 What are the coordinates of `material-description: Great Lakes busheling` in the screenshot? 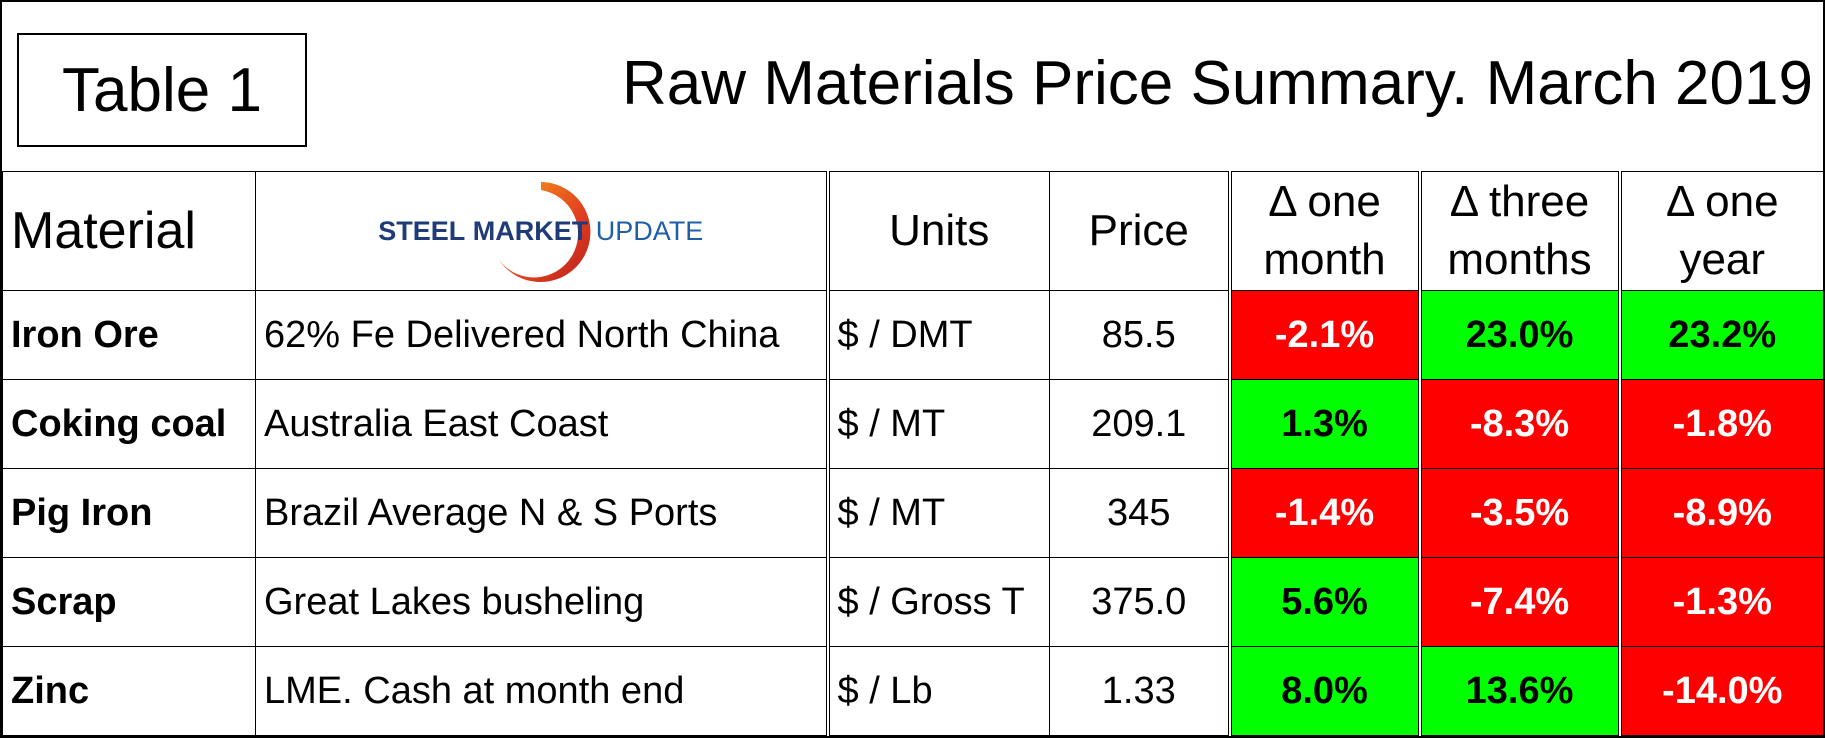 It's located at (541, 602).